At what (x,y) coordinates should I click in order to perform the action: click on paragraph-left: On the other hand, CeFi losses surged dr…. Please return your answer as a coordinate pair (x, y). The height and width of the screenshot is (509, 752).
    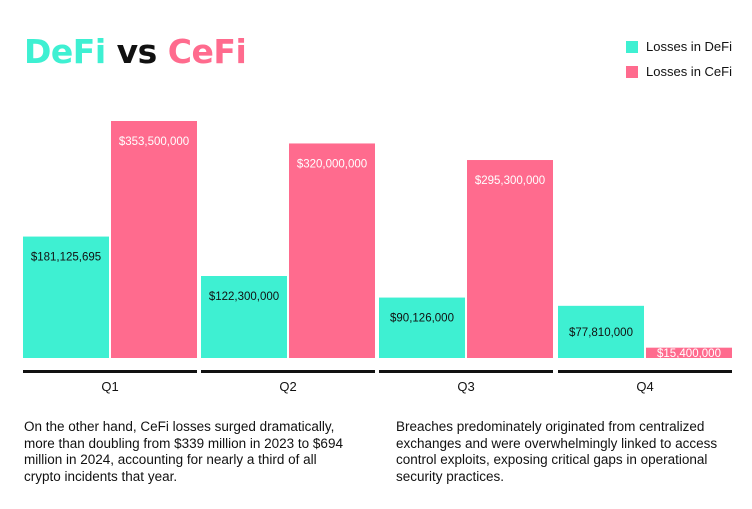
    Looking at the image, I should click on (183, 451).